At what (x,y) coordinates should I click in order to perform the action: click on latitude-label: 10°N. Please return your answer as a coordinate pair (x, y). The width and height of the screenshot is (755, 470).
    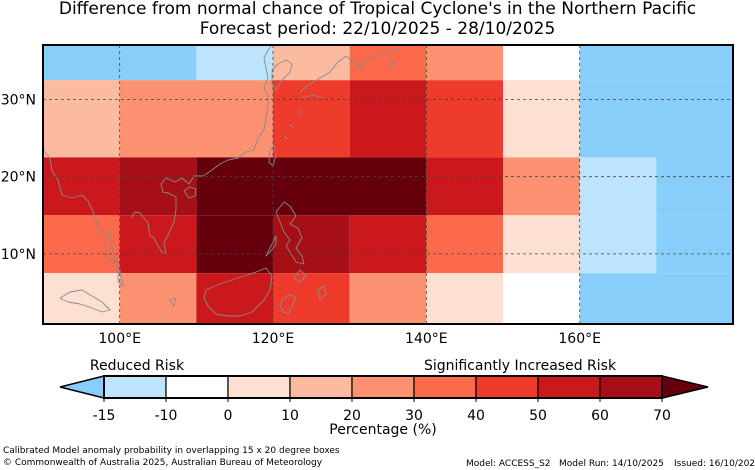
    Looking at the image, I should click on (18, 255).